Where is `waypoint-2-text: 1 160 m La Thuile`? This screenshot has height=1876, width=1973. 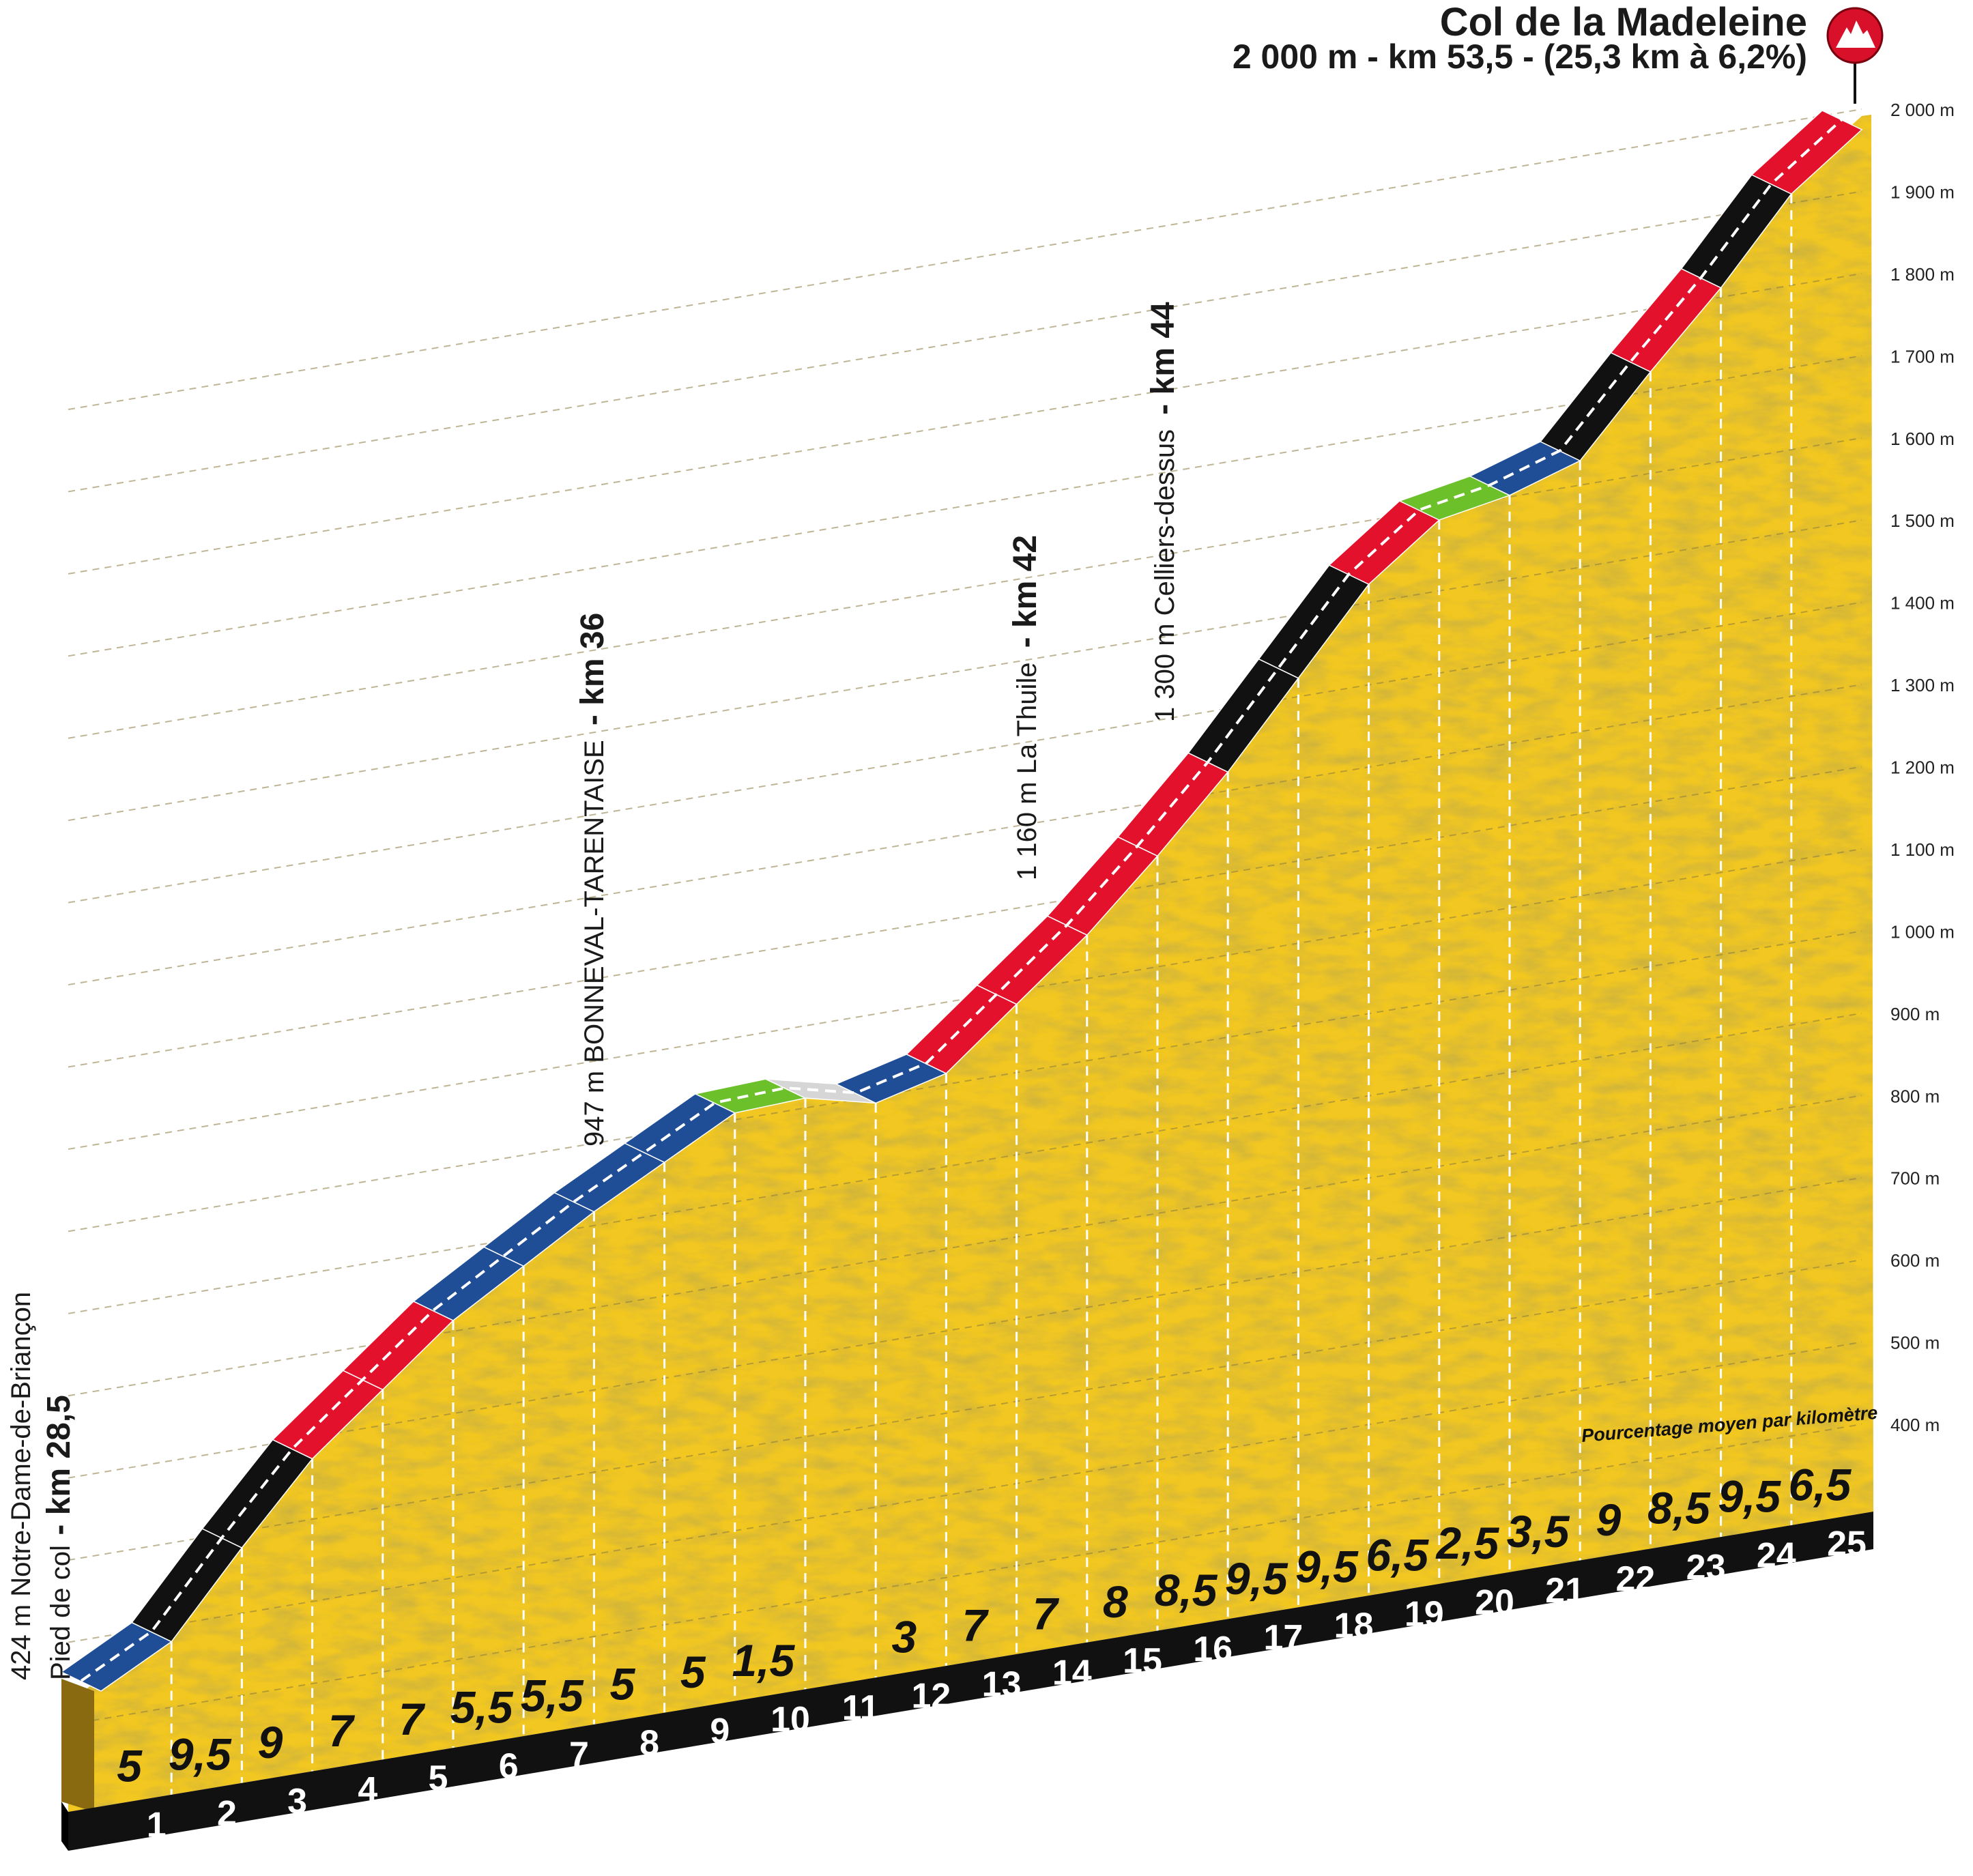 waypoint-2-text: 1 160 m La Thuile is located at coordinates (1027, 772).